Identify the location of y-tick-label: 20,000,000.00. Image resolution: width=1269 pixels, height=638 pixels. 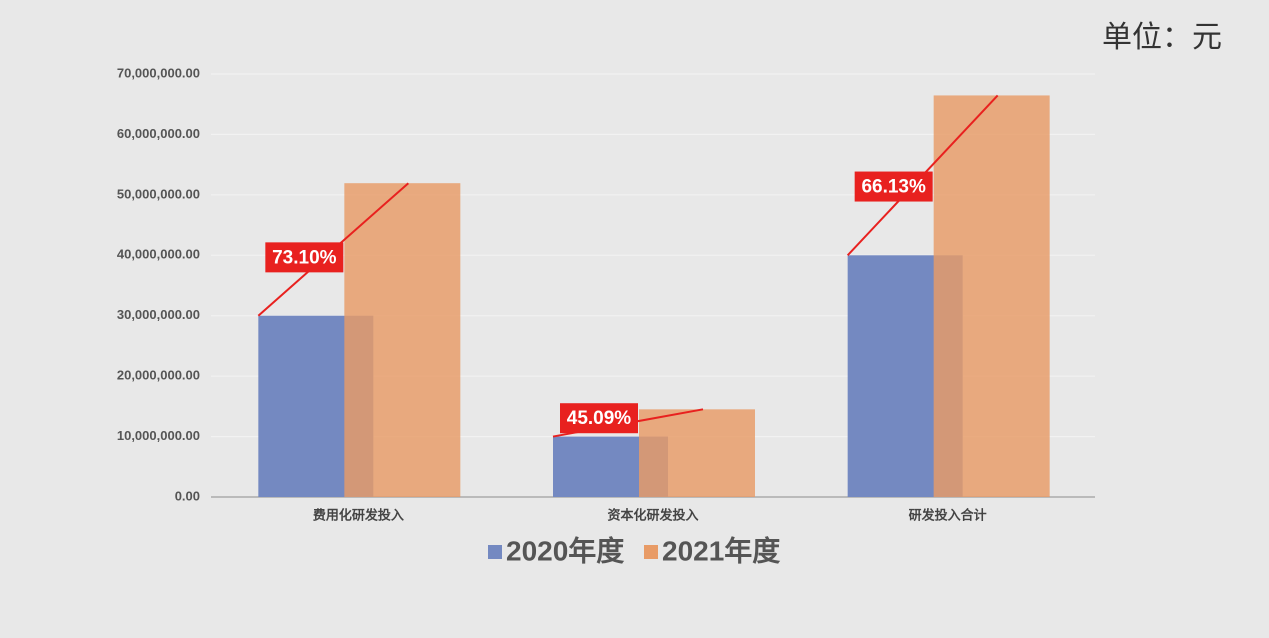
(158, 375).